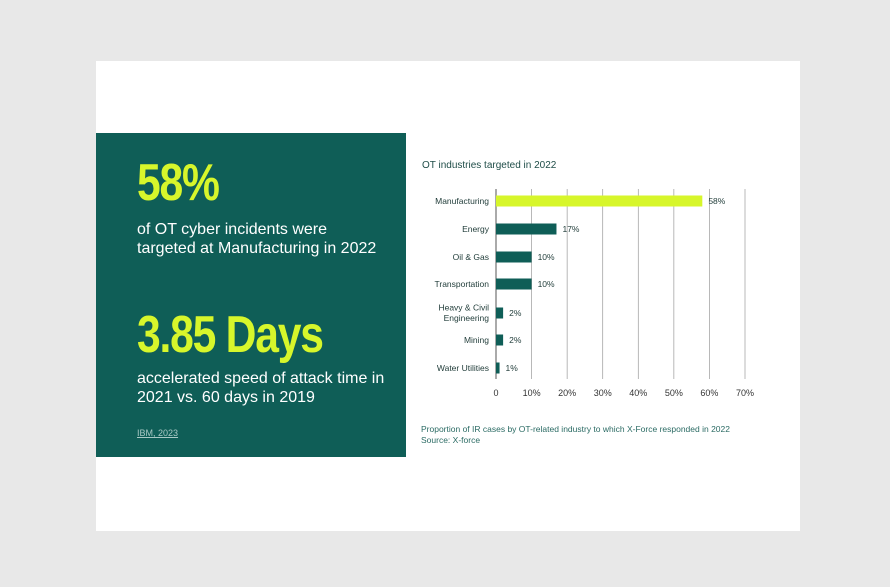  Describe the element at coordinates (532, 393) in the screenshot. I see `x-tick-label: 10%` at that location.